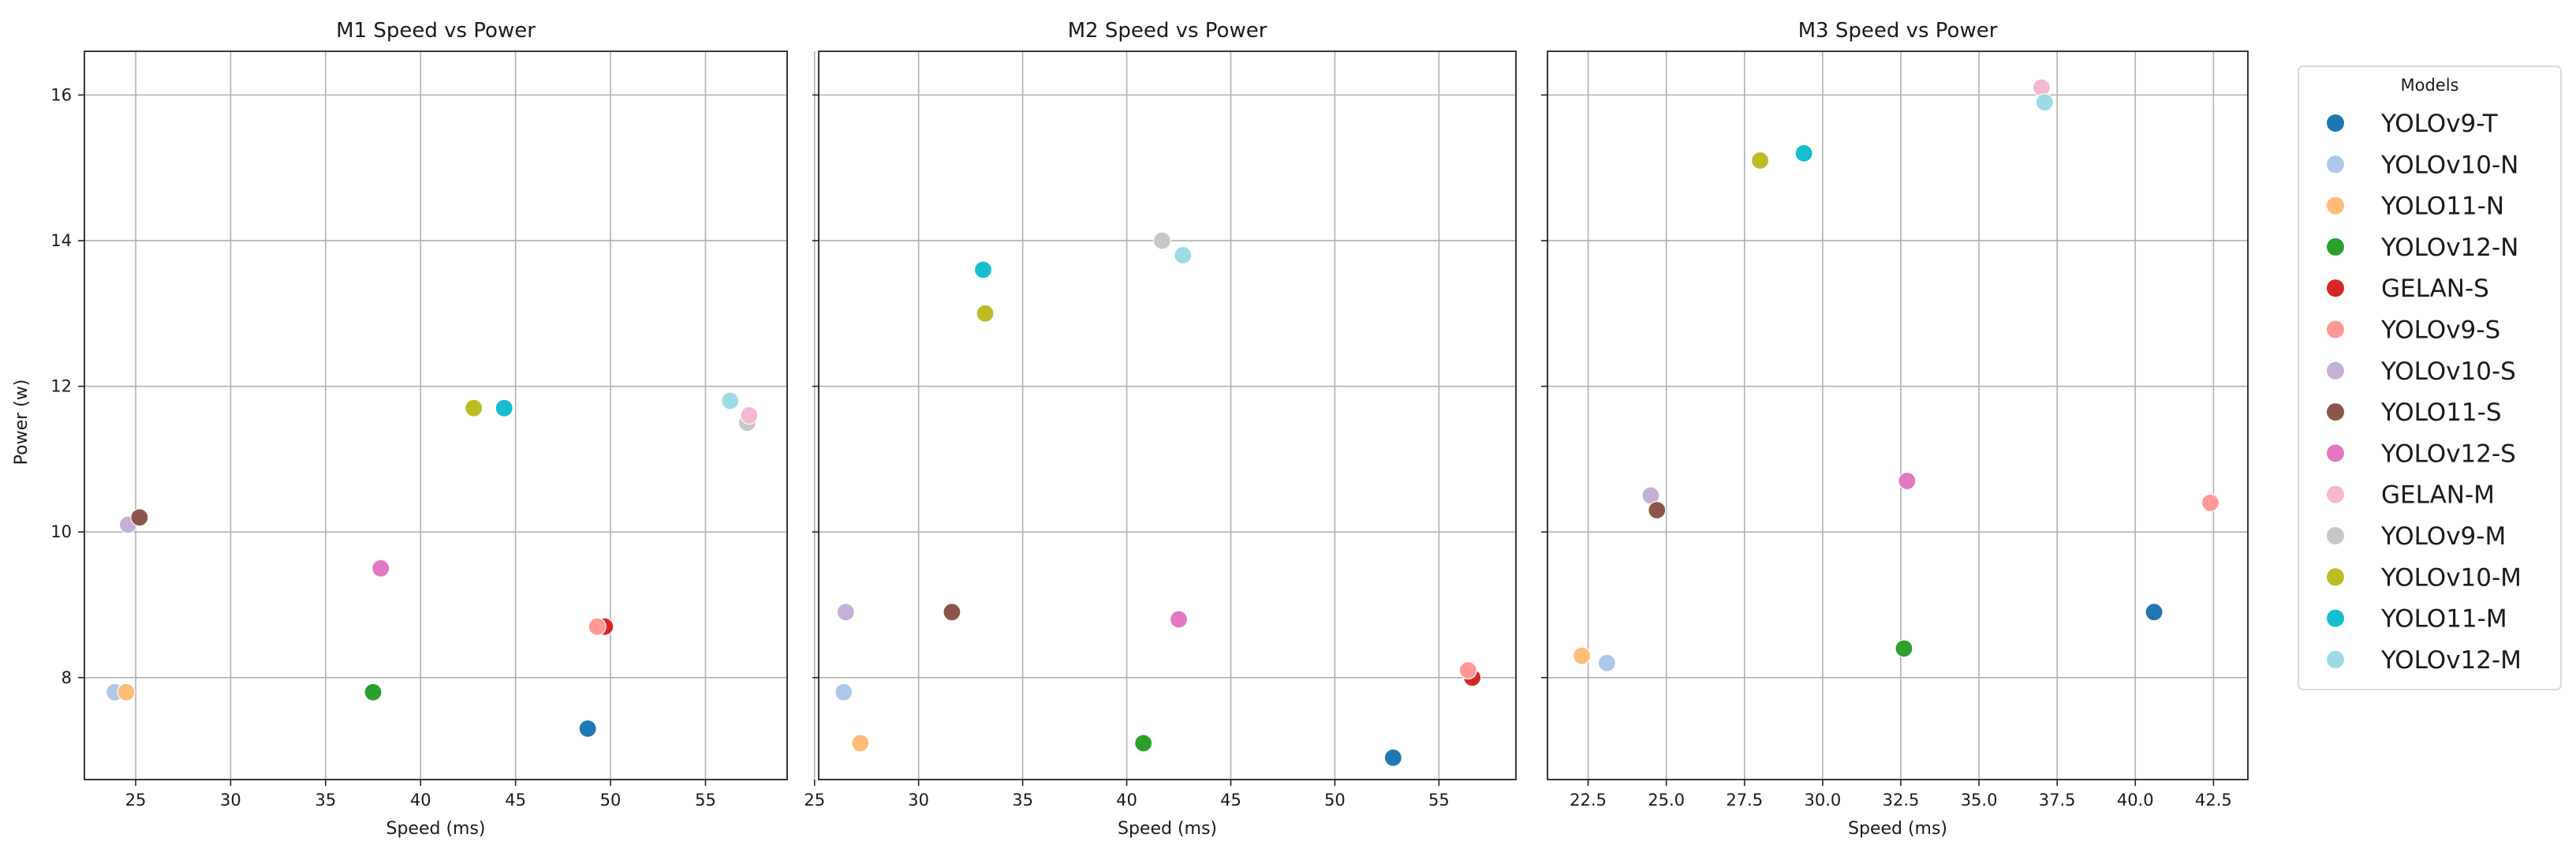 The image size is (2576, 849). What do you see at coordinates (1439, 800) in the screenshot?
I see `x-tick-label: 55` at bounding box center [1439, 800].